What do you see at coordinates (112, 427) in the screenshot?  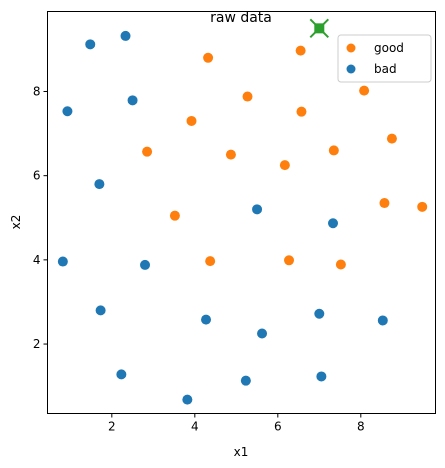 I see `x-tick-label: 2` at bounding box center [112, 427].